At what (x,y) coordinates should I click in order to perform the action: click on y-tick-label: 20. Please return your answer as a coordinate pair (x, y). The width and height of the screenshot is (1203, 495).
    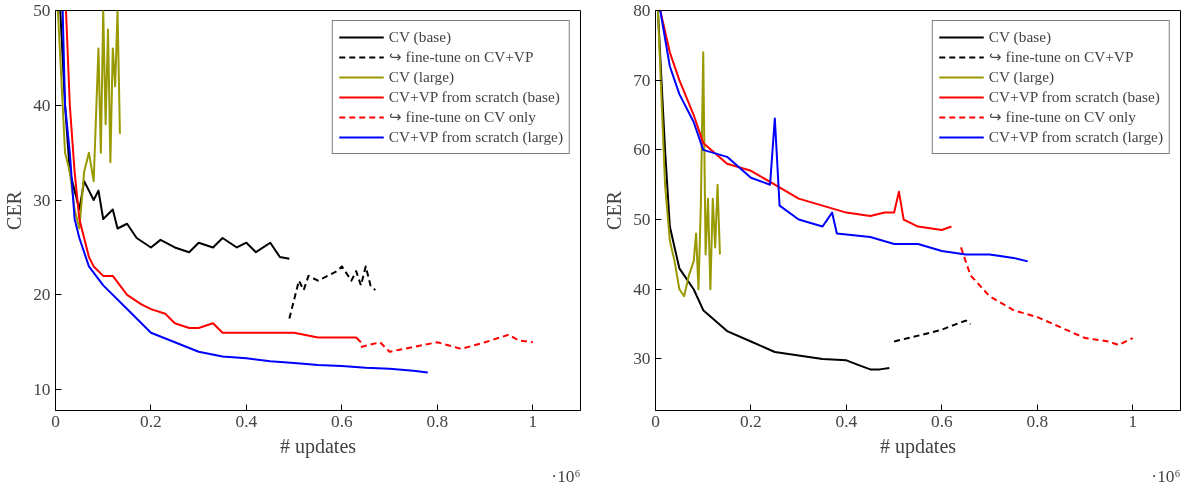
    Looking at the image, I should click on (42, 295).